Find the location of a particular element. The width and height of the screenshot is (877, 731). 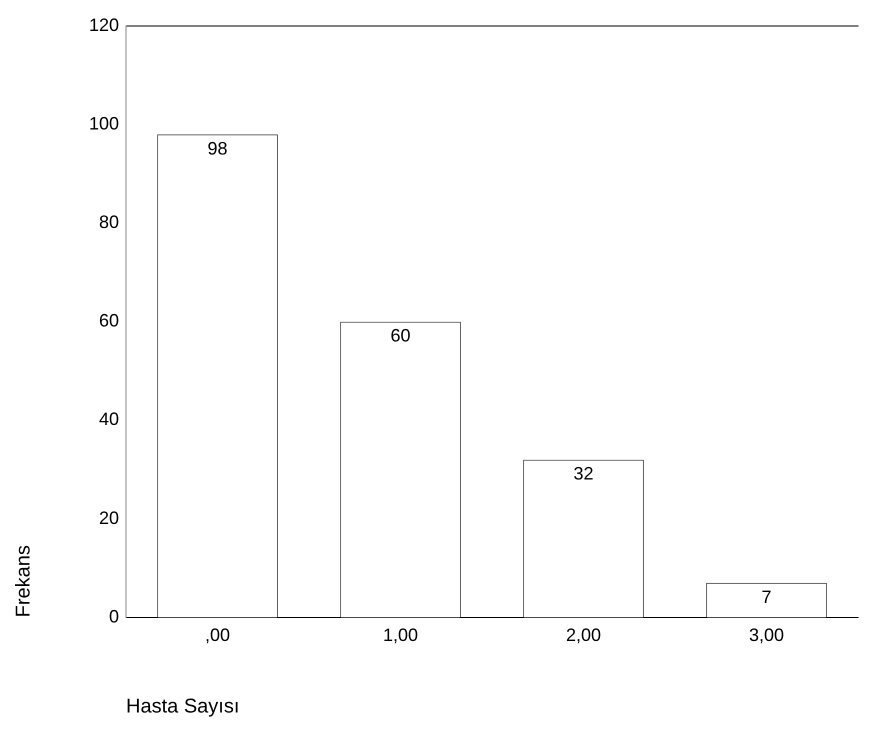

y-tick-label: 20 is located at coordinates (109, 518).